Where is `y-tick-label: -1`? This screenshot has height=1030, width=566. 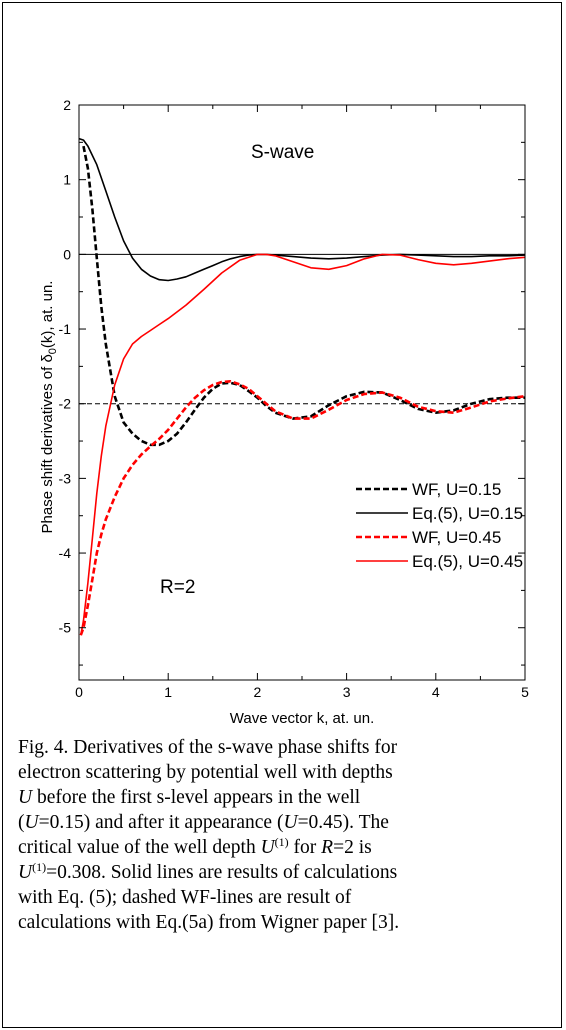 y-tick-label: -1 is located at coordinates (65, 329).